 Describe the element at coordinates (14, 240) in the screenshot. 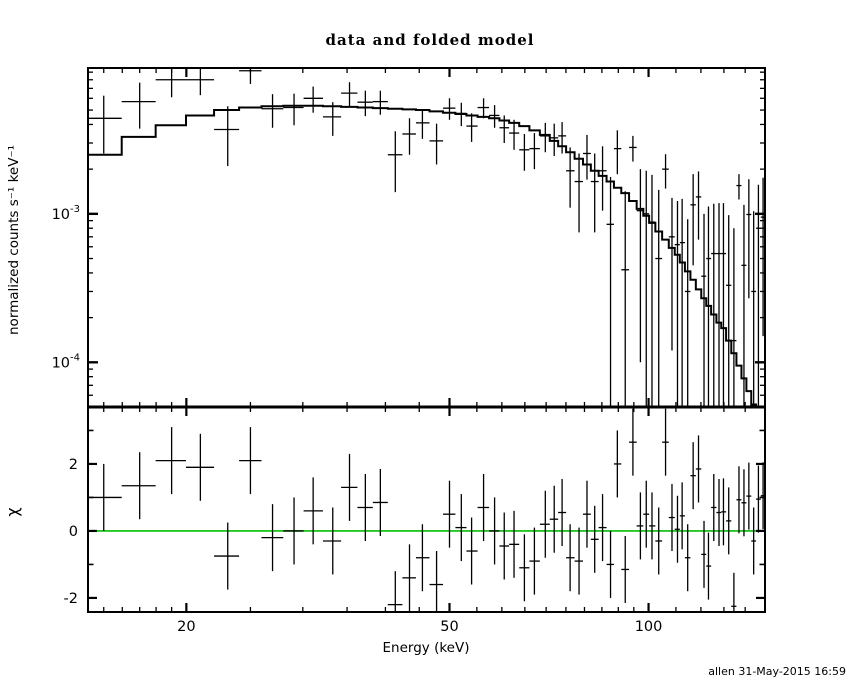

I see `y-axis-label-counts: normalized counts s⁻¹ keV⁻¹` at that location.